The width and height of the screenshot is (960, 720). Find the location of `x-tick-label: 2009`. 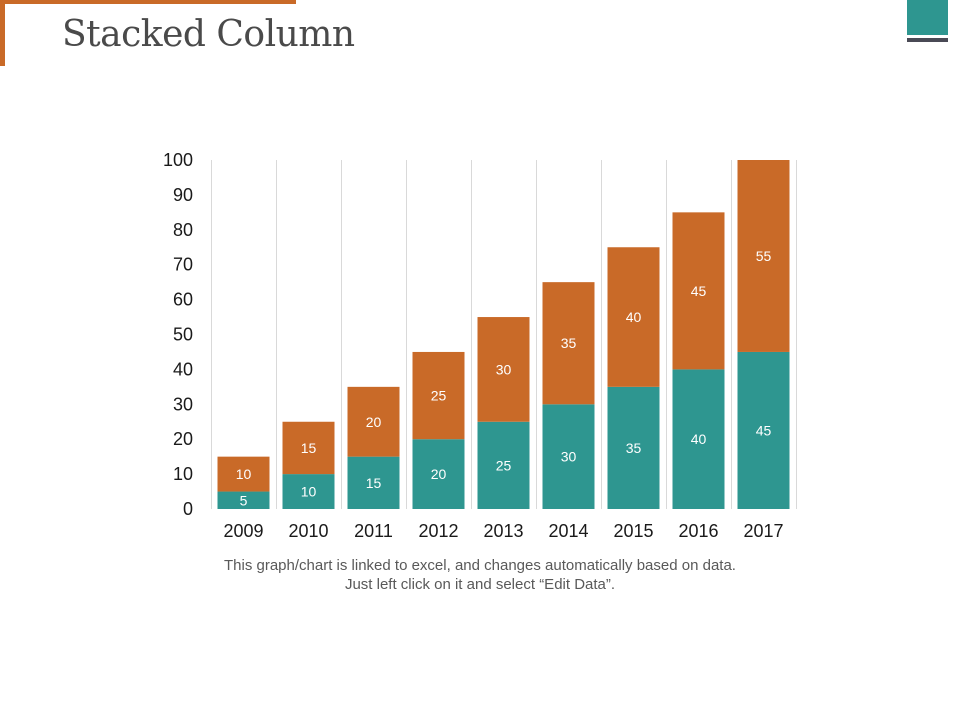

x-tick-label: 2009 is located at coordinates (243, 531).